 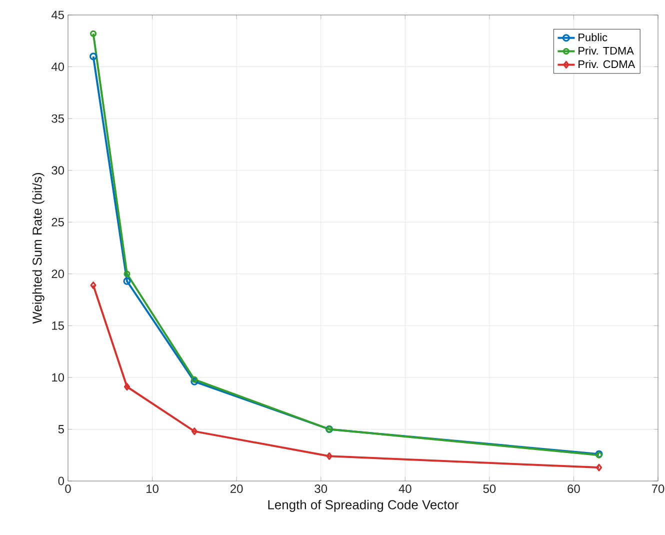 What do you see at coordinates (38, 248) in the screenshot?
I see `y-axis-title: Weighted Sum Rate (bit/s)` at bounding box center [38, 248].